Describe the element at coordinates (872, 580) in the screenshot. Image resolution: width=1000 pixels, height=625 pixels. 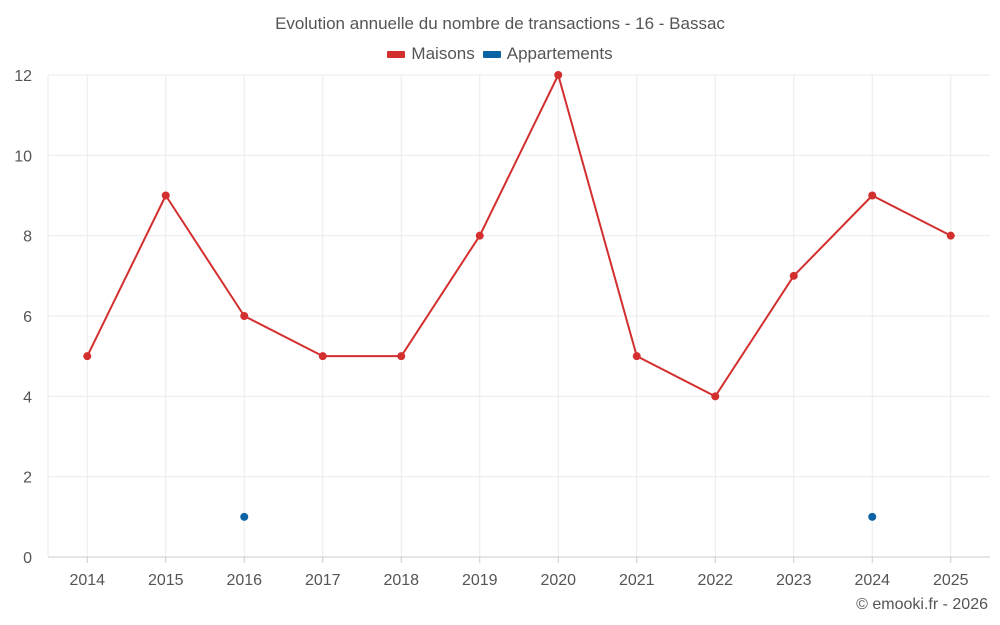
I see `x-tick-label: 2024` at that location.